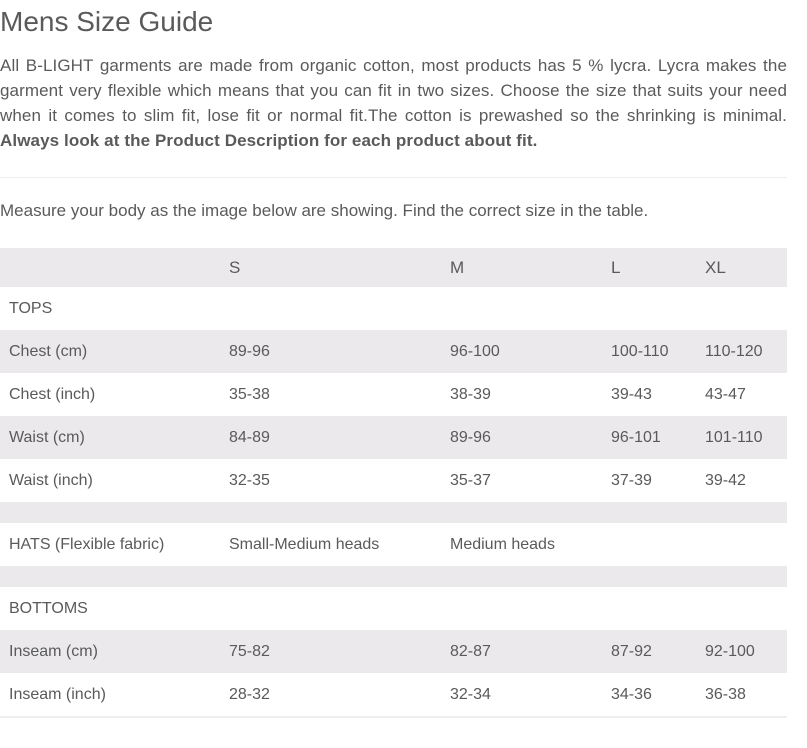 The width and height of the screenshot is (807, 748). Describe the element at coordinates (330, 651) in the screenshot. I see `size-cell: 75-82` at that location.